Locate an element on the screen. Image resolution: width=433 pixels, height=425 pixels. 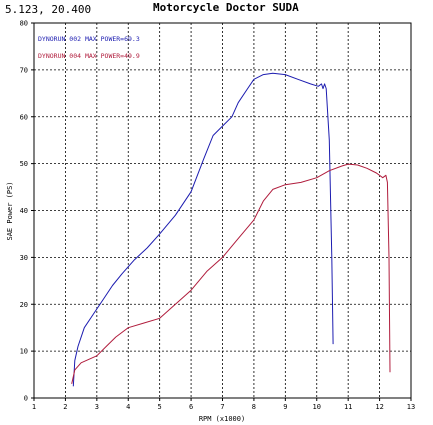
y-tick-label: 20 is located at coordinates (24, 305).